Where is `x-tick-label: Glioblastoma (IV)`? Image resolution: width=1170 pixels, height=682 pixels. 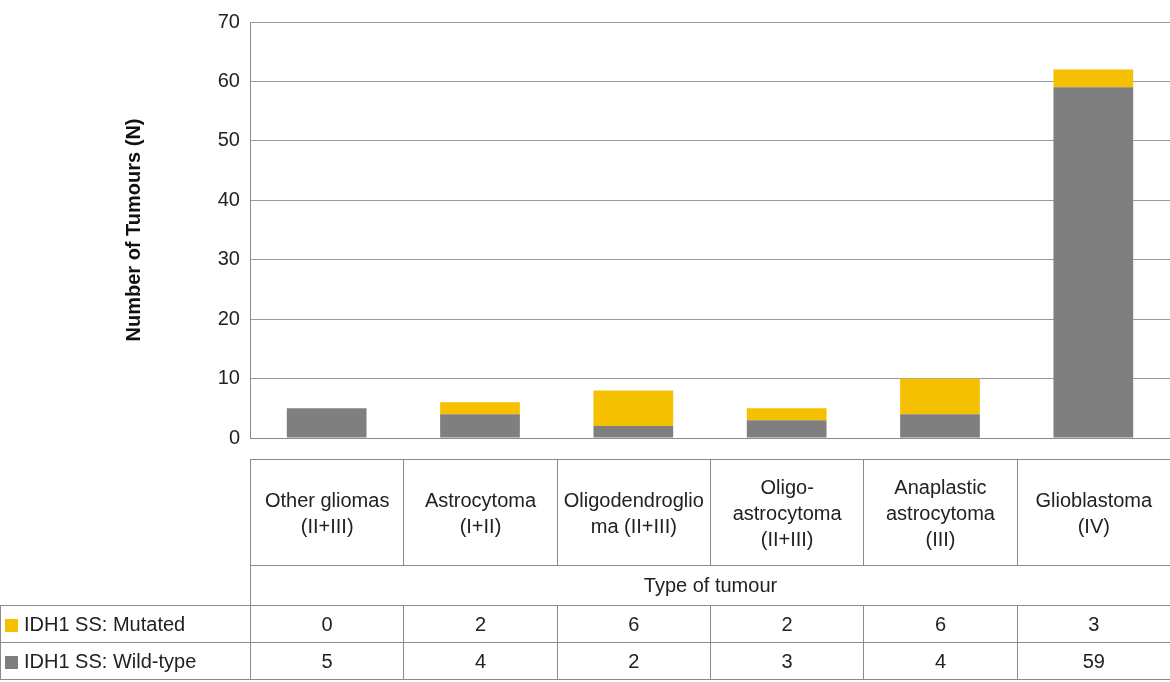
x-tick-label: Glioblastoma (IV) is located at coordinates (1093, 512).